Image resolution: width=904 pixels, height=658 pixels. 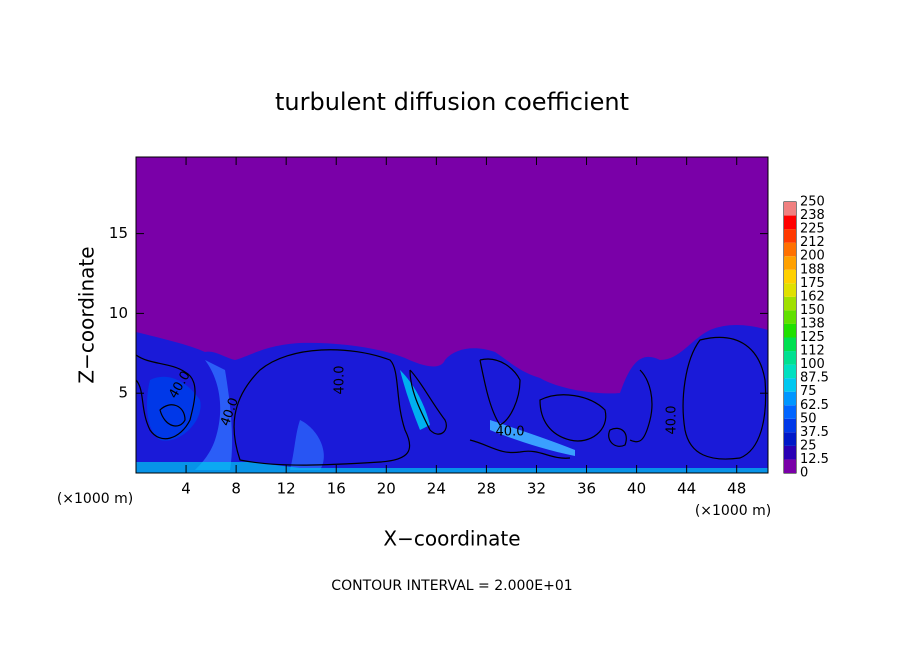 What do you see at coordinates (808, 391) in the screenshot?
I see `colorbar-label: 75` at bounding box center [808, 391].